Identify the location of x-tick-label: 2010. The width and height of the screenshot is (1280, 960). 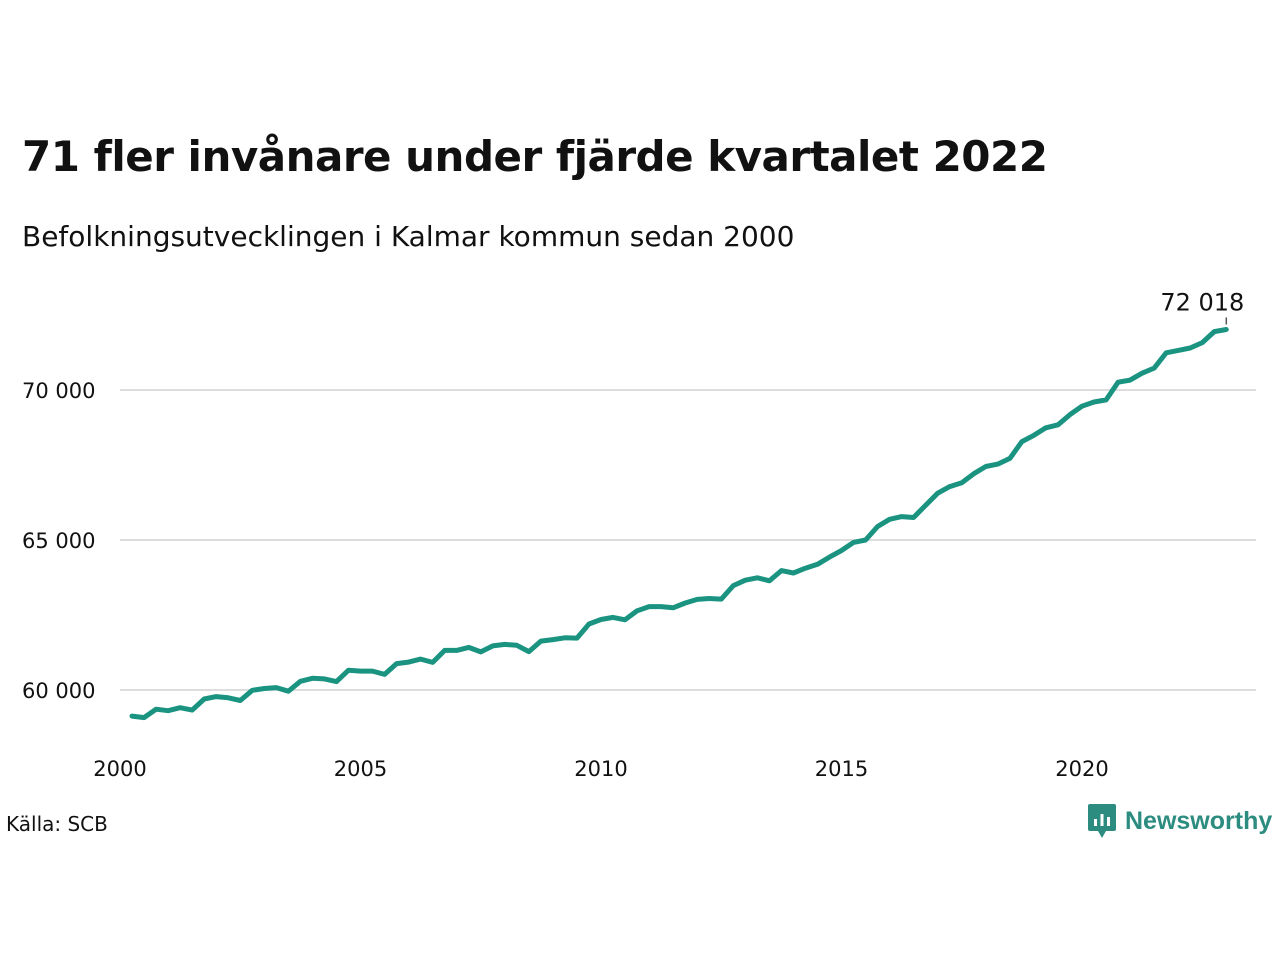
(600, 769).